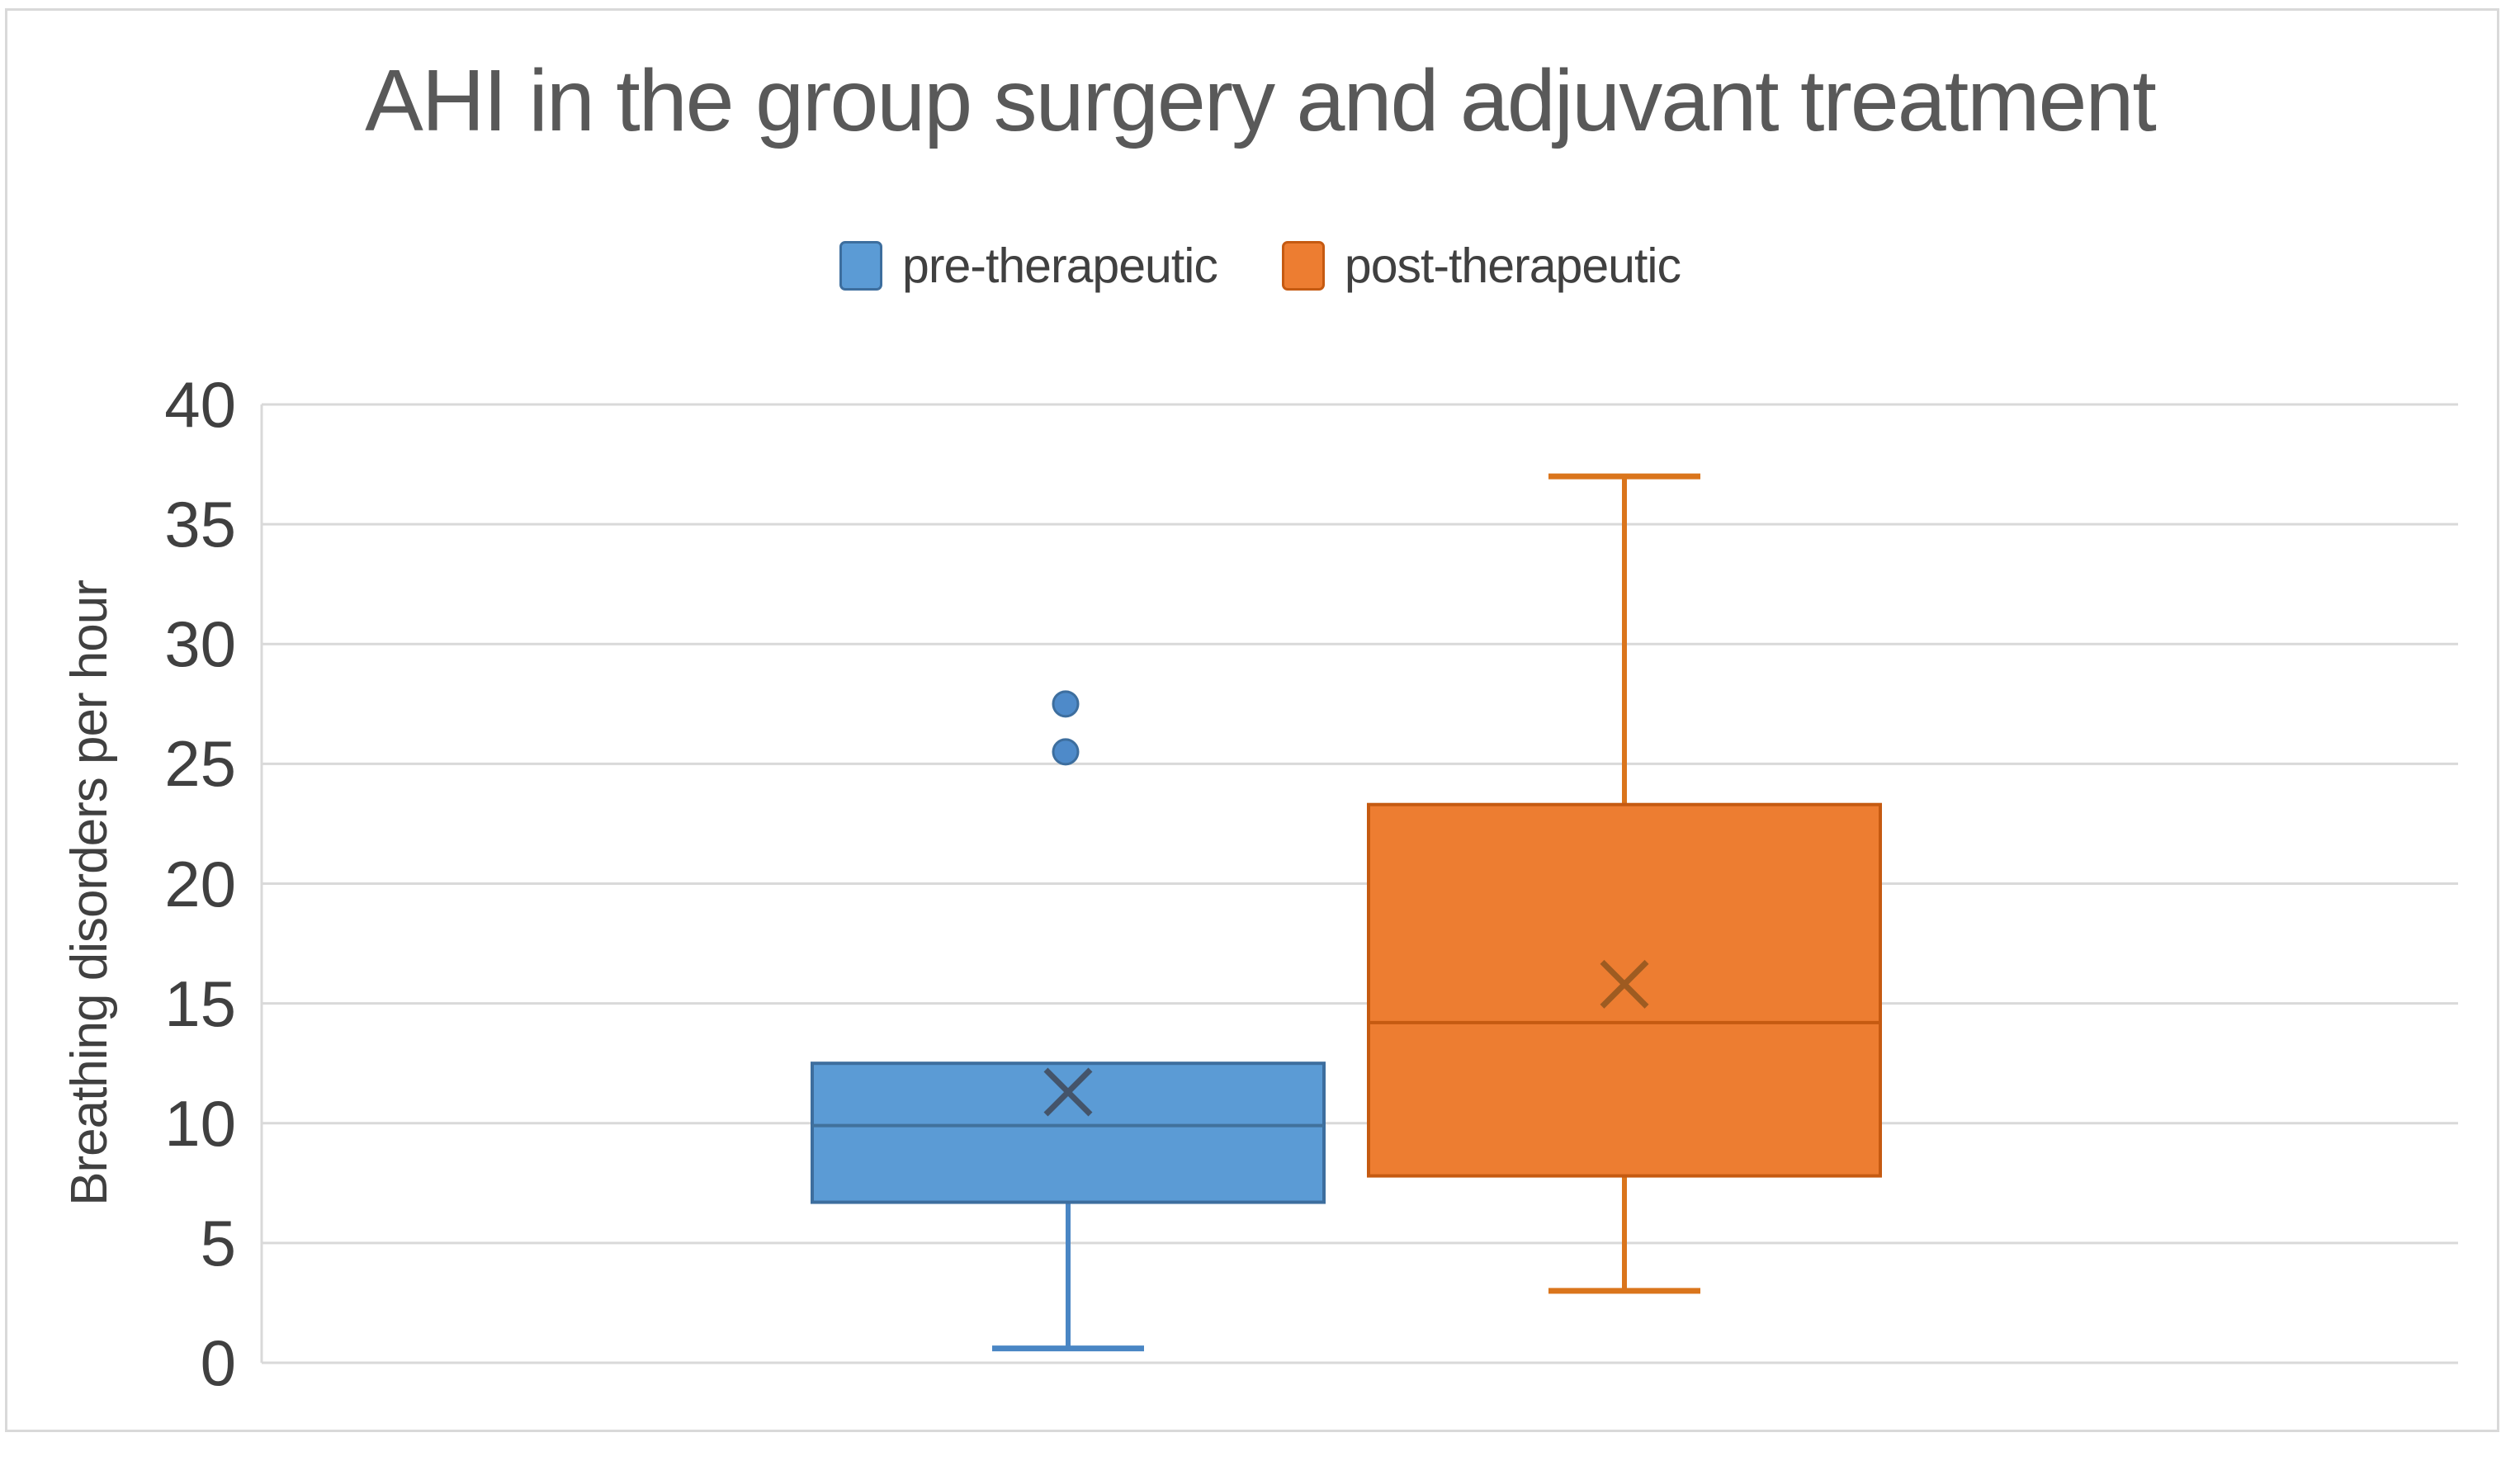 The height and width of the screenshot is (1461, 2520). Describe the element at coordinates (200, 644) in the screenshot. I see `y-tick-label: 30` at that location.